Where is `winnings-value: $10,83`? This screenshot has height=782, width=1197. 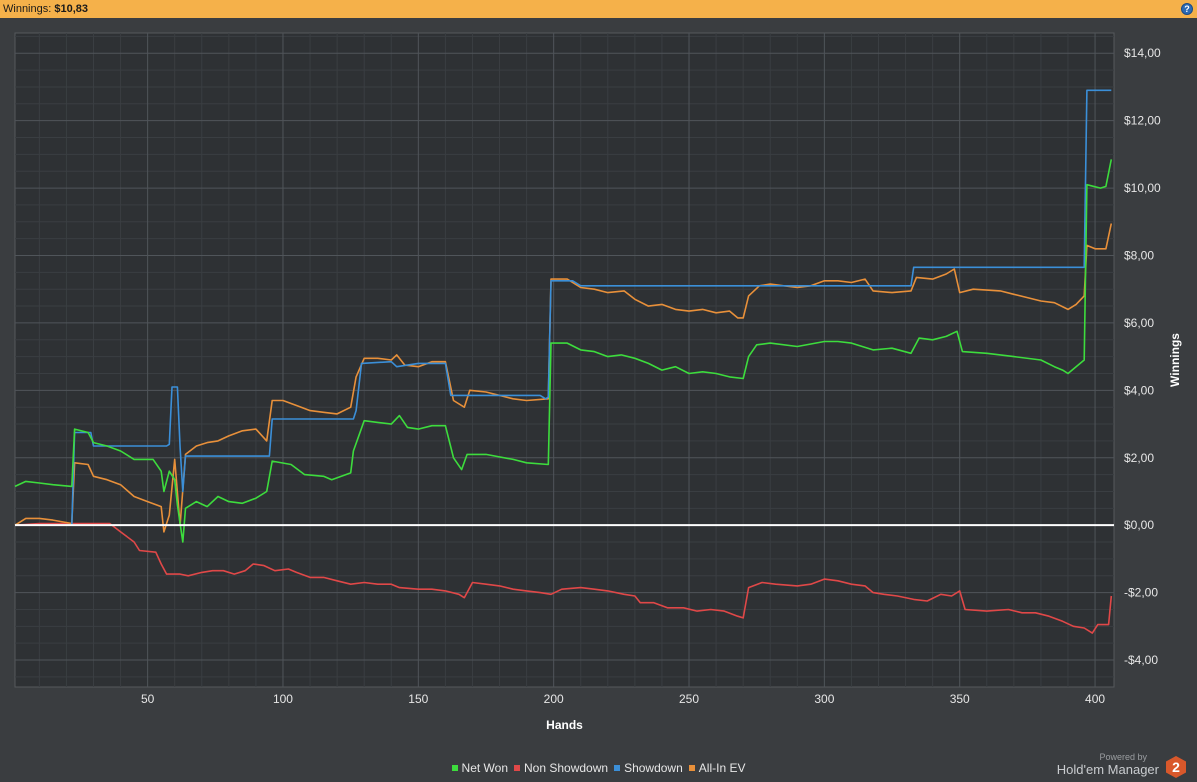 winnings-value: $10,83 is located at coordinates (71, 9).